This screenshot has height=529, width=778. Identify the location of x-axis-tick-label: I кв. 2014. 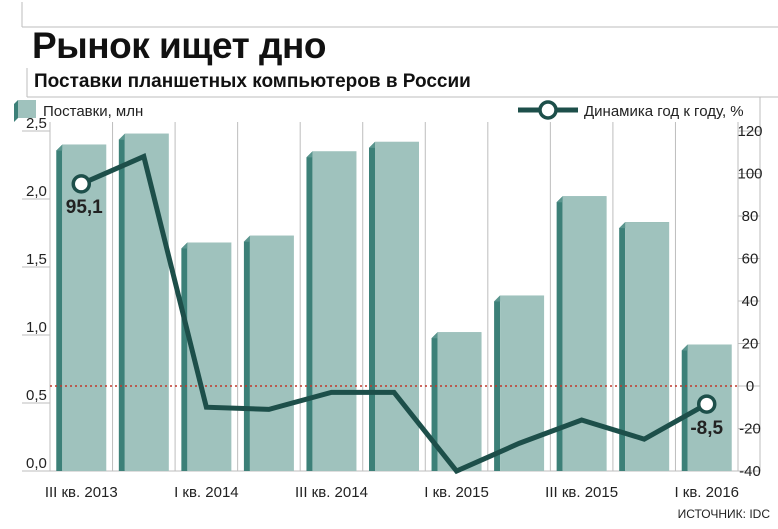
(206, 492).